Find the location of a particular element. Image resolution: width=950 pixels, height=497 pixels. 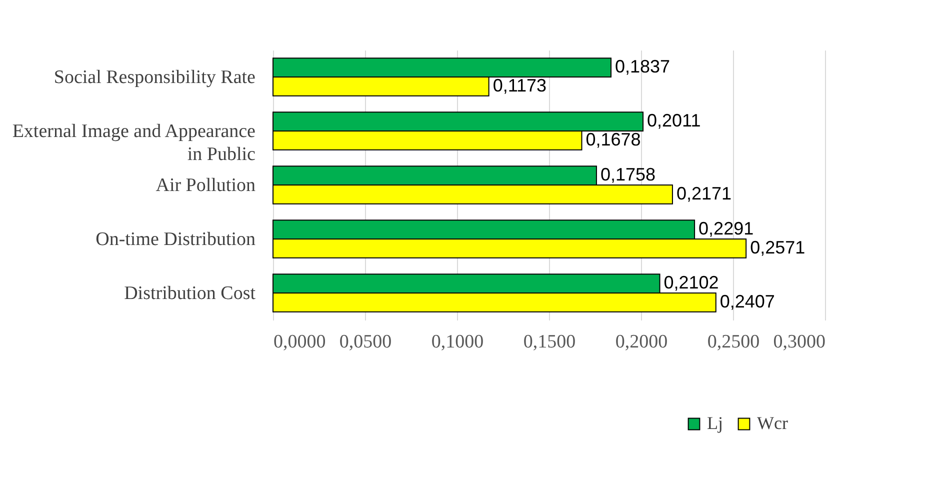

x-tick-label: 0,0000 is located at coordinates (300, 342).